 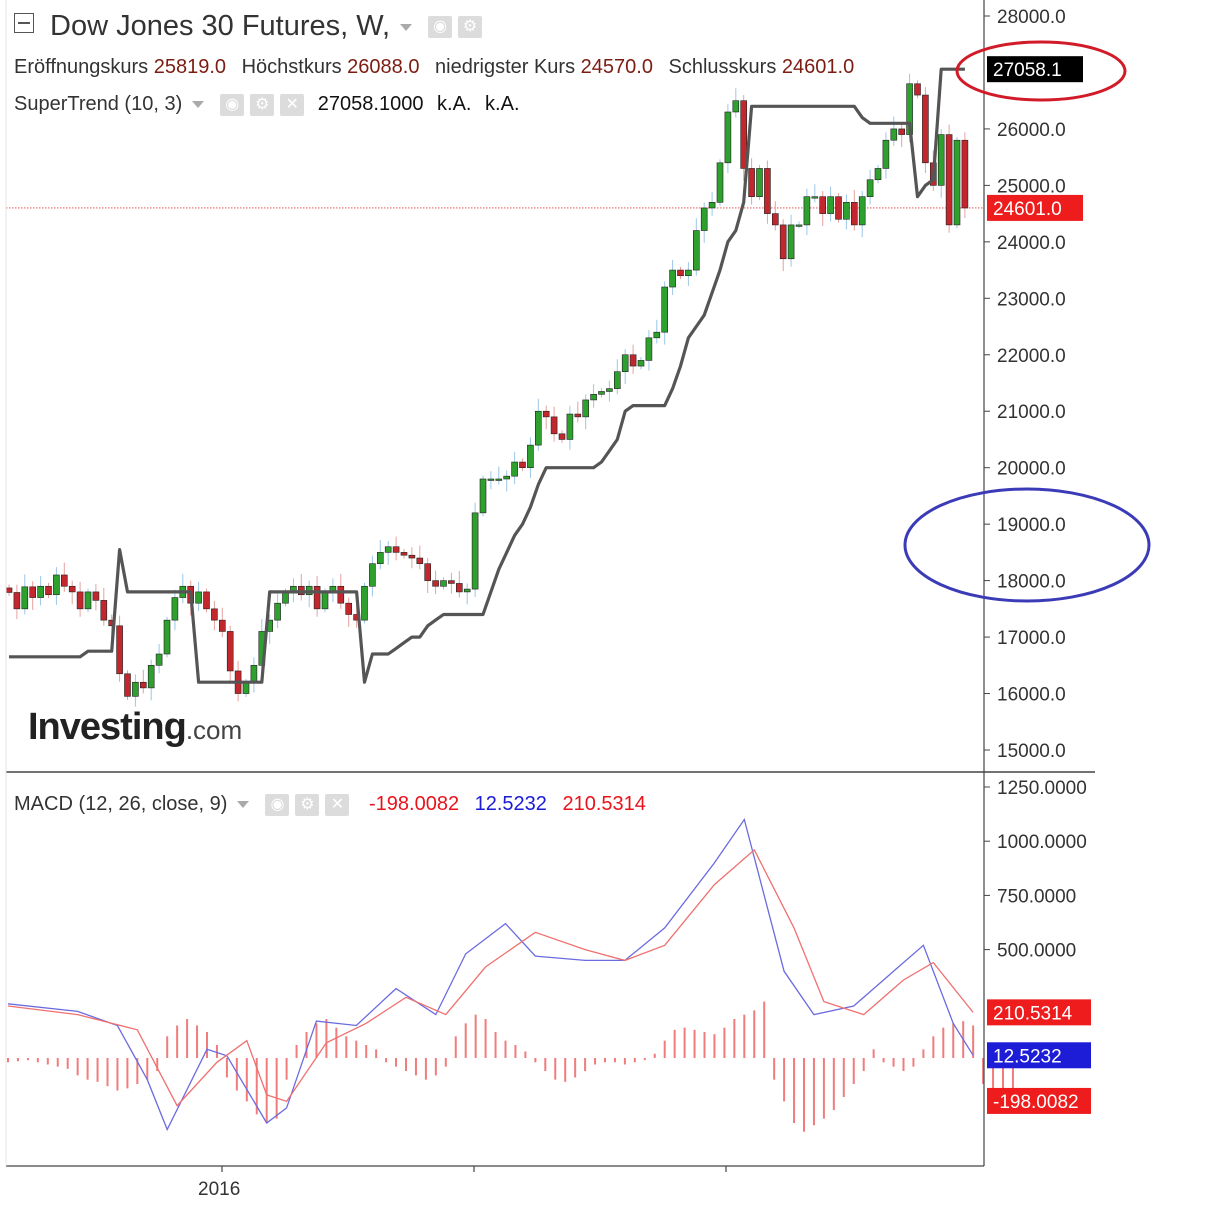 I want to click on supertrend-gear-icon: ⚙, so click(x=262, y=104).